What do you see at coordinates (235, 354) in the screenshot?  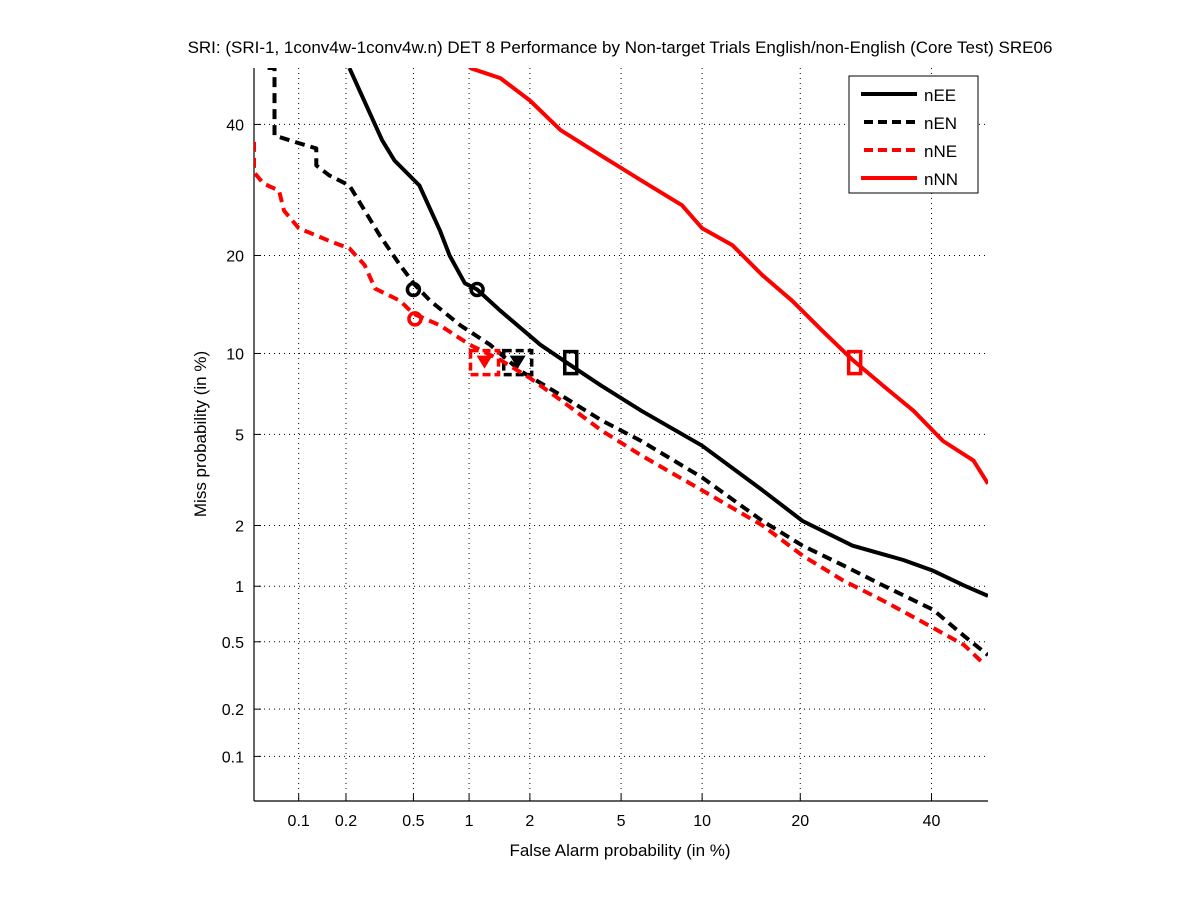 I see `y-tick-label: 10` at bounding box center [235, 354].